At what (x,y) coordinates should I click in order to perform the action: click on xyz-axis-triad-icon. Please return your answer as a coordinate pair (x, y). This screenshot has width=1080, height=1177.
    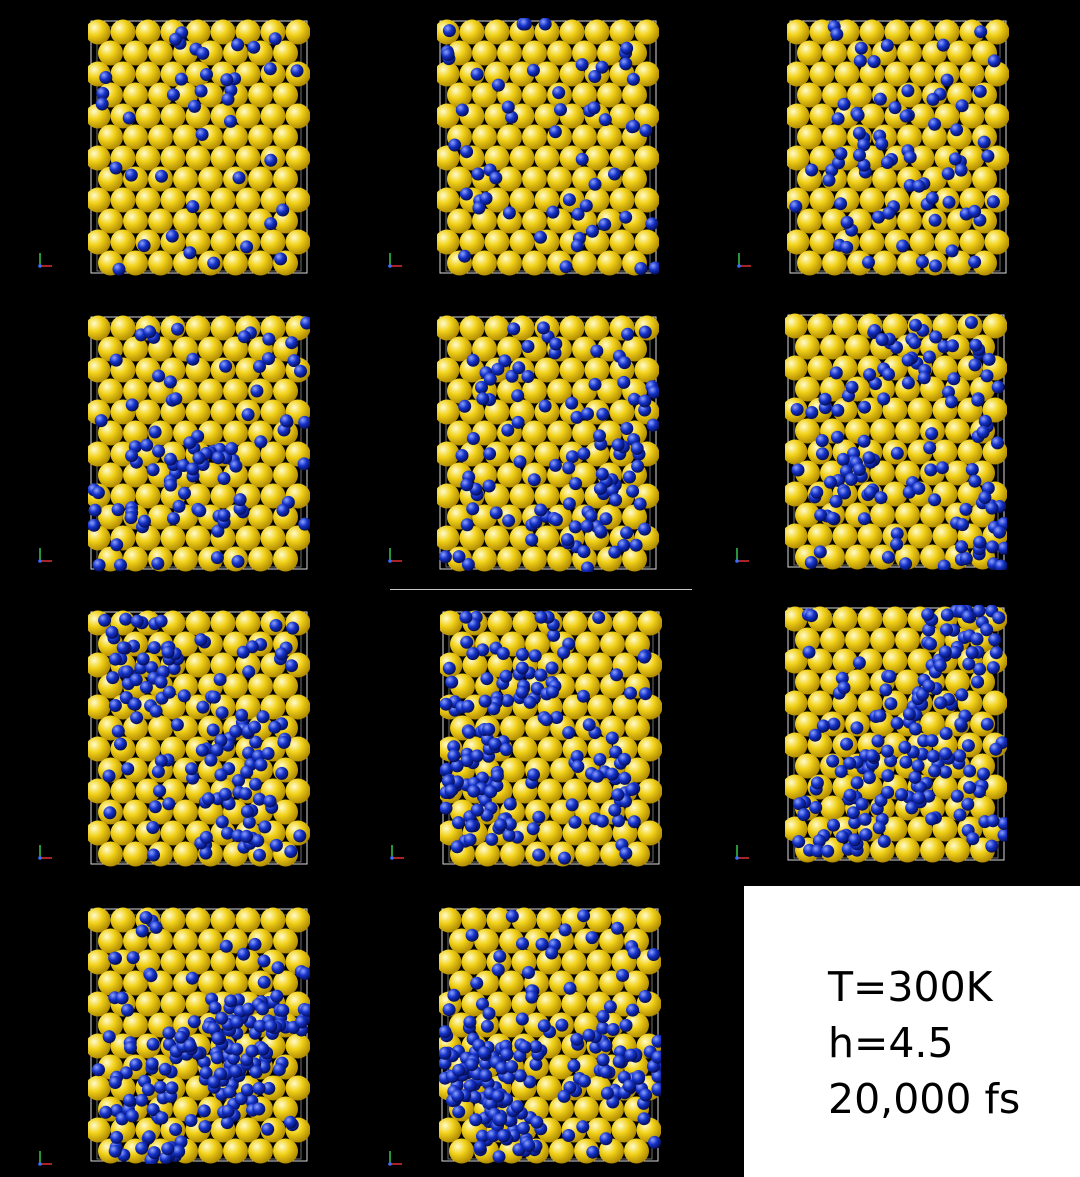
    Looking at the image, I should click on (744, 260).